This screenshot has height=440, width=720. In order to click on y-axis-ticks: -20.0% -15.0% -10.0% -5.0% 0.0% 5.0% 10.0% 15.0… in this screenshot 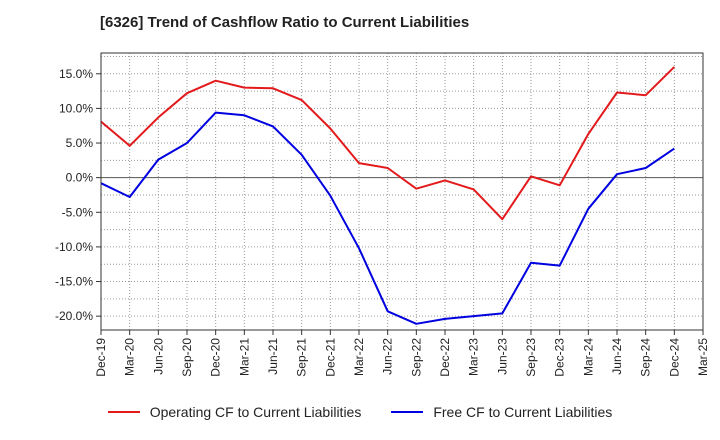, I will do `click(78, 195)`.